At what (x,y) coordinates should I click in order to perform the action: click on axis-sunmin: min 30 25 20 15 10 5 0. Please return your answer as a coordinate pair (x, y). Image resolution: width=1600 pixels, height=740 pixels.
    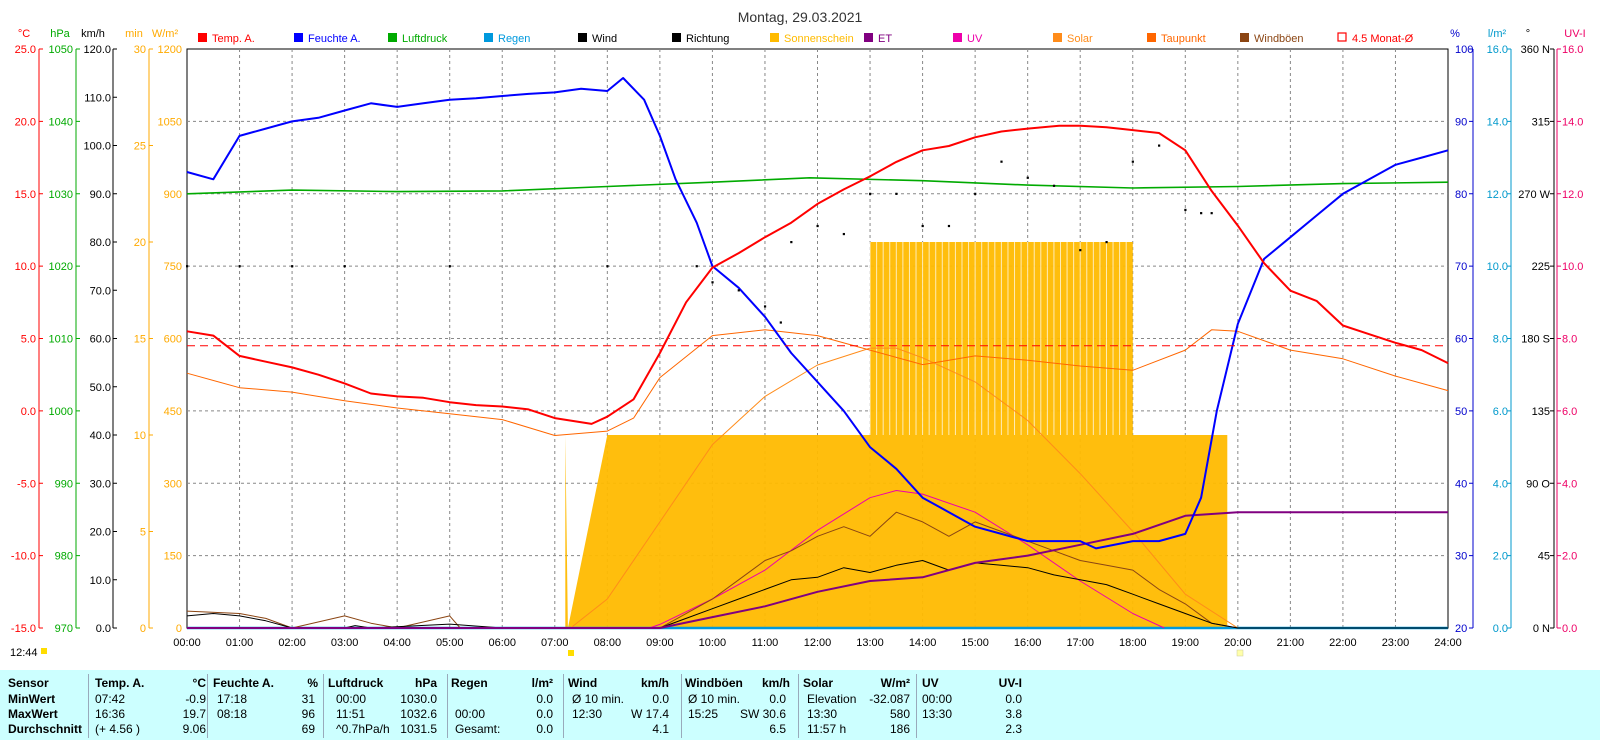
    Looking at the image, I should click on (139, 331).